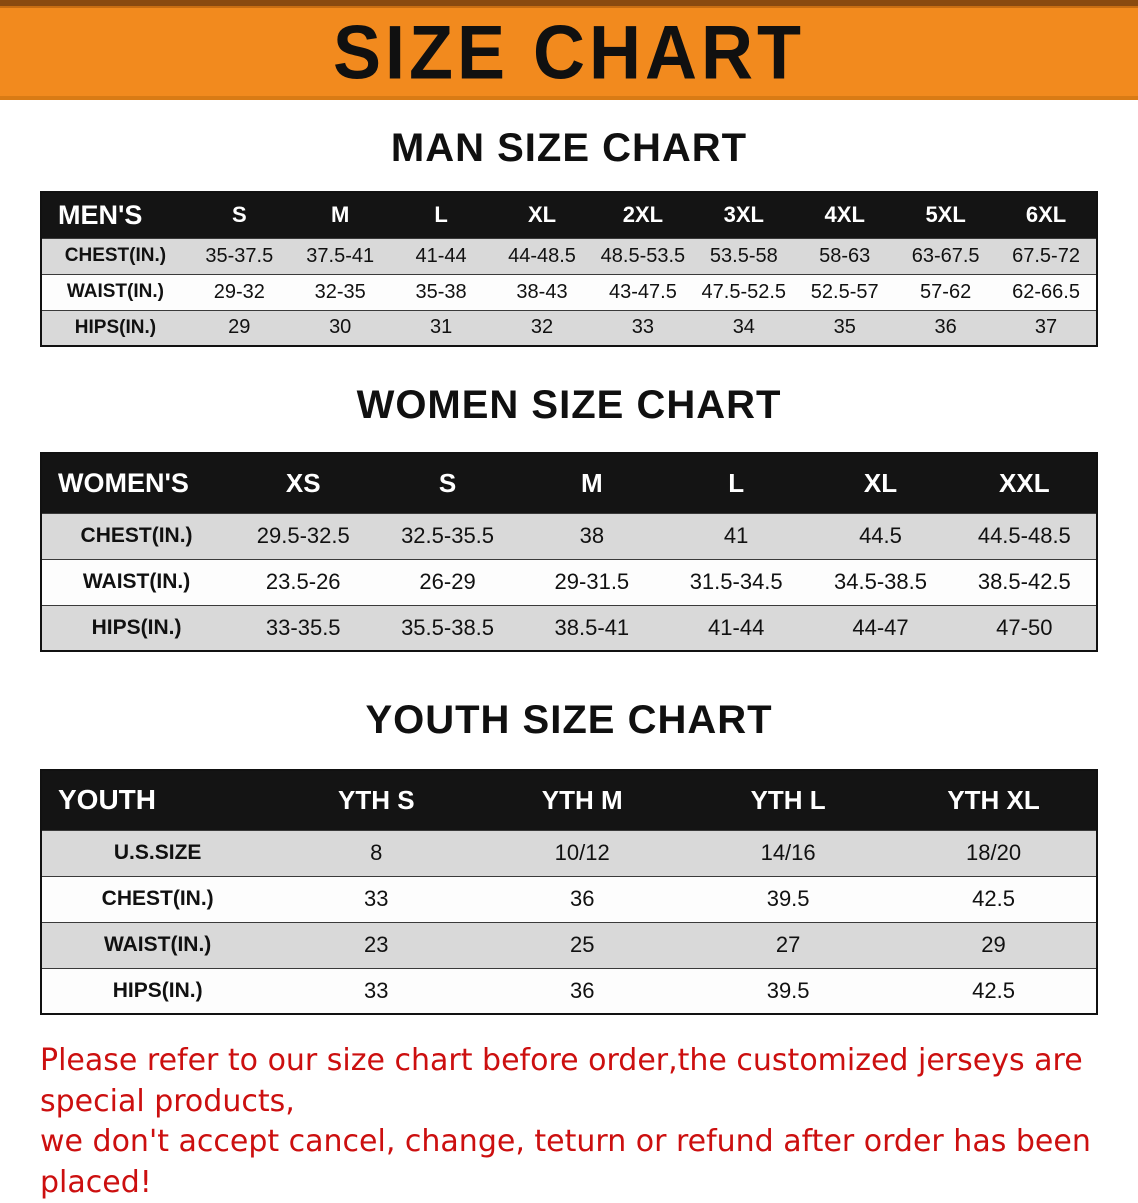 The height and width of the screenshot is (1203, 1138). I want to click on size-value-cell: 47-50, so click(1024, 627).